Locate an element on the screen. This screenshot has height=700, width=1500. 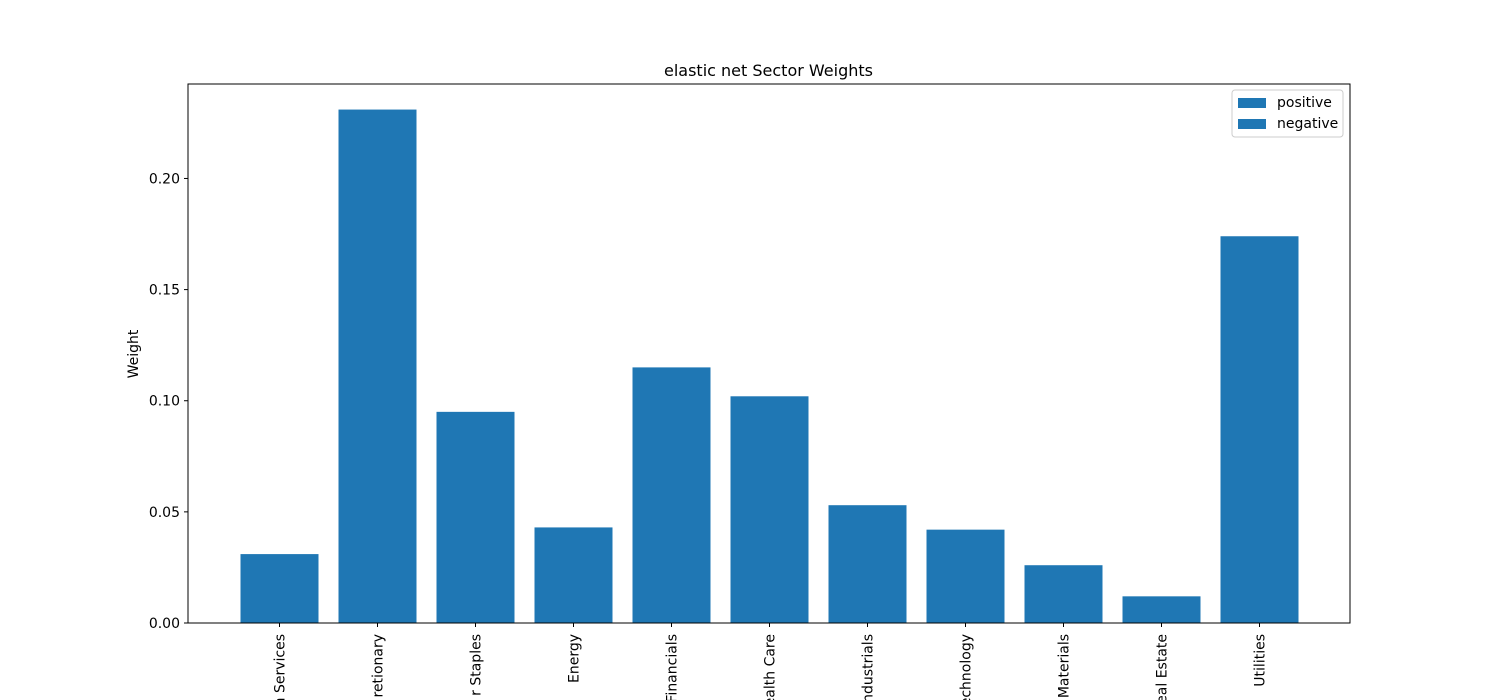
chart-title: elastic net Sector Weights is located at coordinates (768, 70).